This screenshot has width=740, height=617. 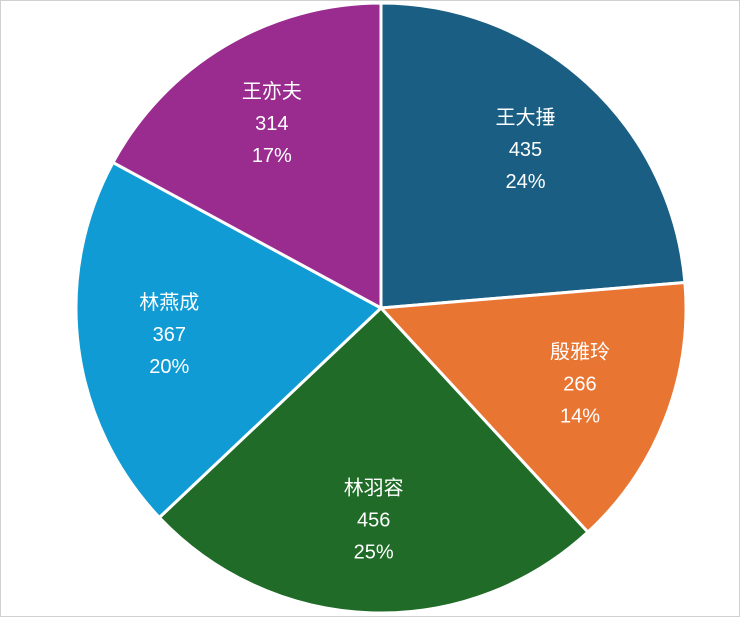 What do you see at coordinates (525, 150) in the screenshot?
I see `slice-value: 435` at bounding box center [525, 150].